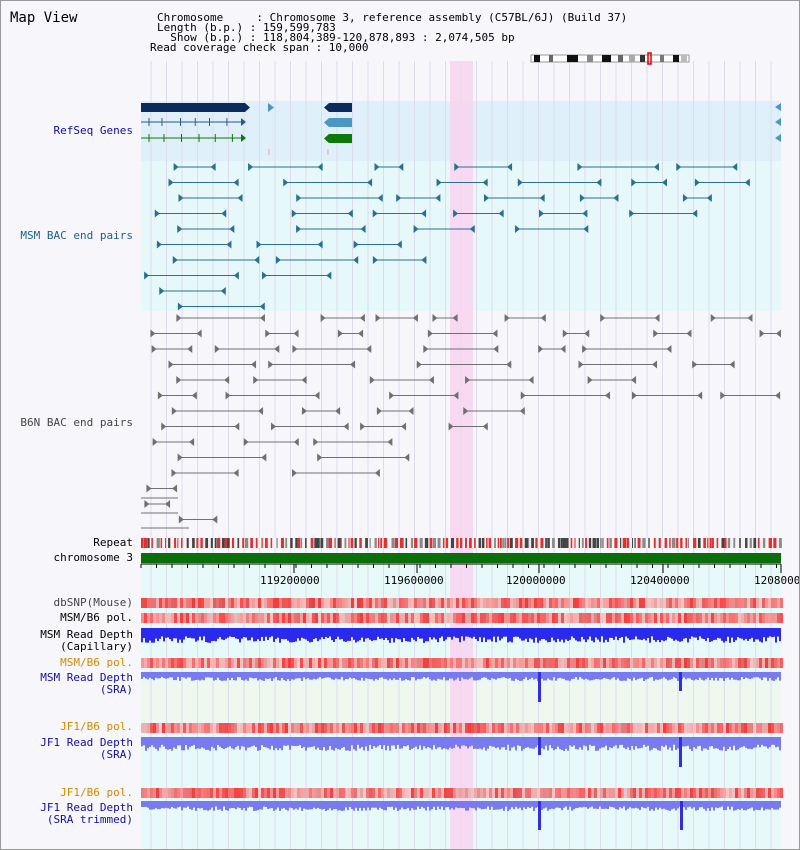  What do you see at coordinates (86, 748) in the screenshot?
I see `track-label-jf1-read-depth-sra: JF1 Read Depth (SRA)` at bounding box center [86, 748].